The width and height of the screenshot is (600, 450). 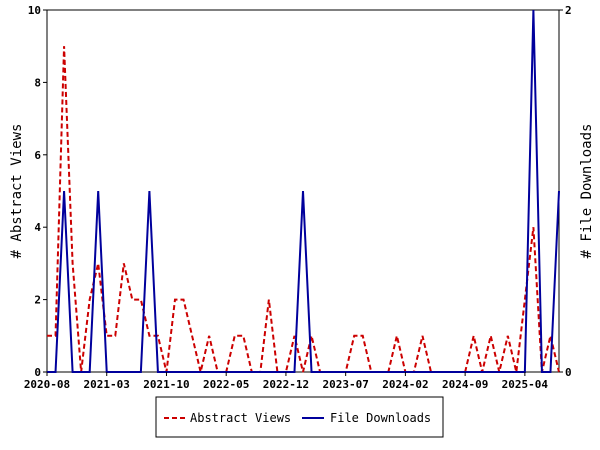 I want to click on y-left-tick-label: 6, so click(x=37, y=155).